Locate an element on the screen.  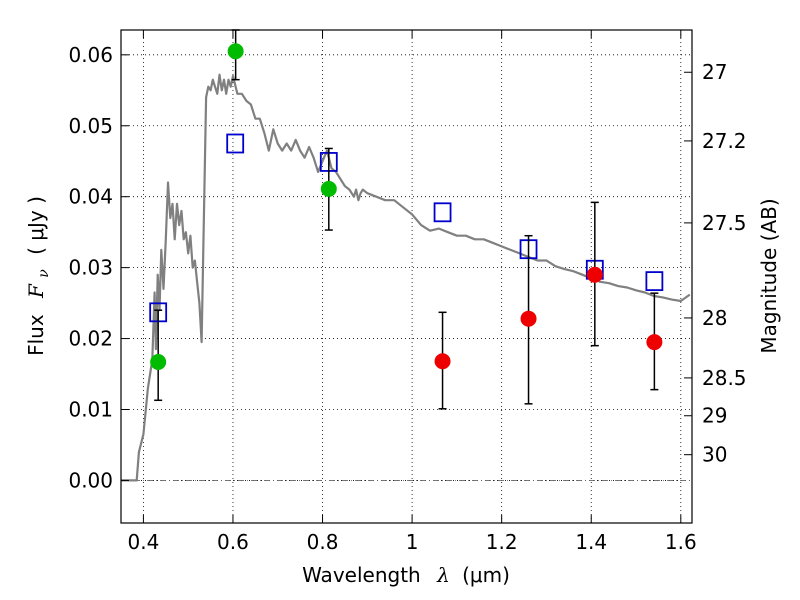
x-axis-label-text: Wavelength is located at coordinates (361, 575).